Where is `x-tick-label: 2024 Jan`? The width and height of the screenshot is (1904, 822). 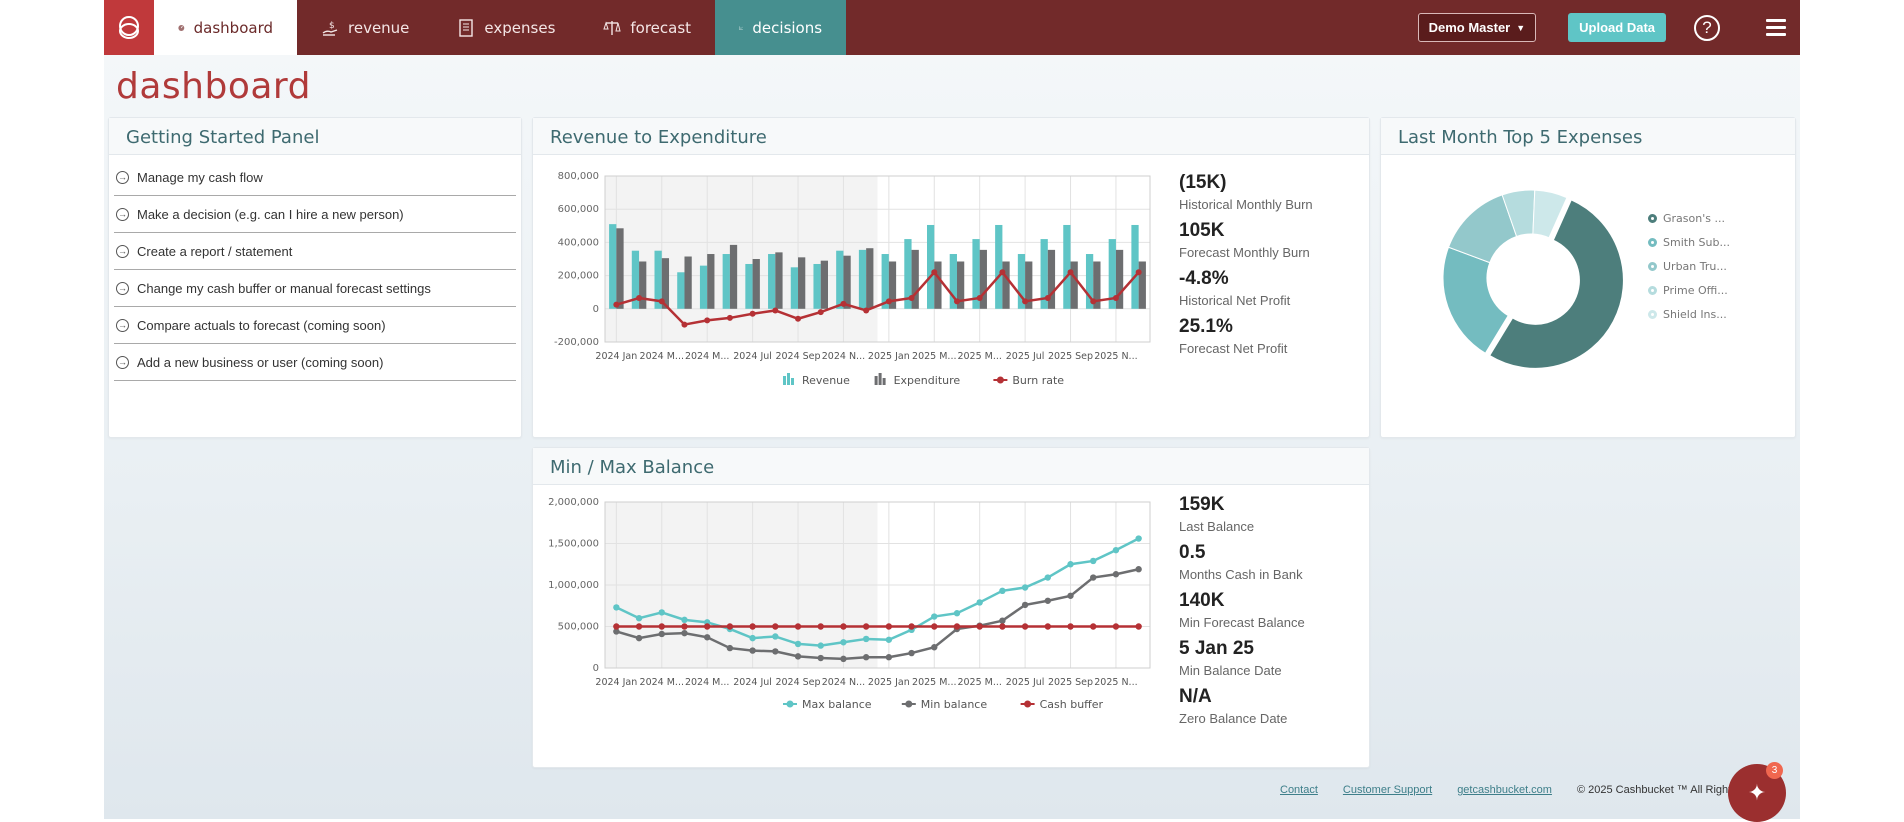 x-tick-label: 2024 Jan is located at coordinates (616, 682).